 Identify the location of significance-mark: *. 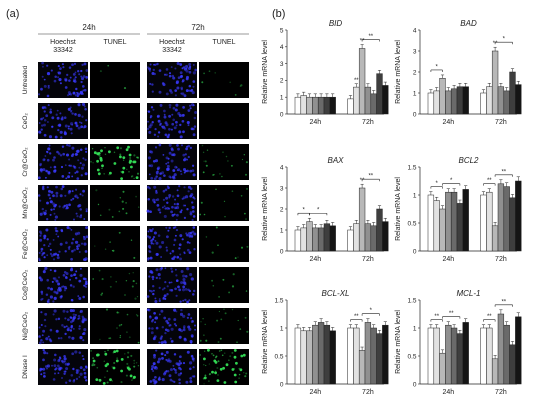
(437, 67).